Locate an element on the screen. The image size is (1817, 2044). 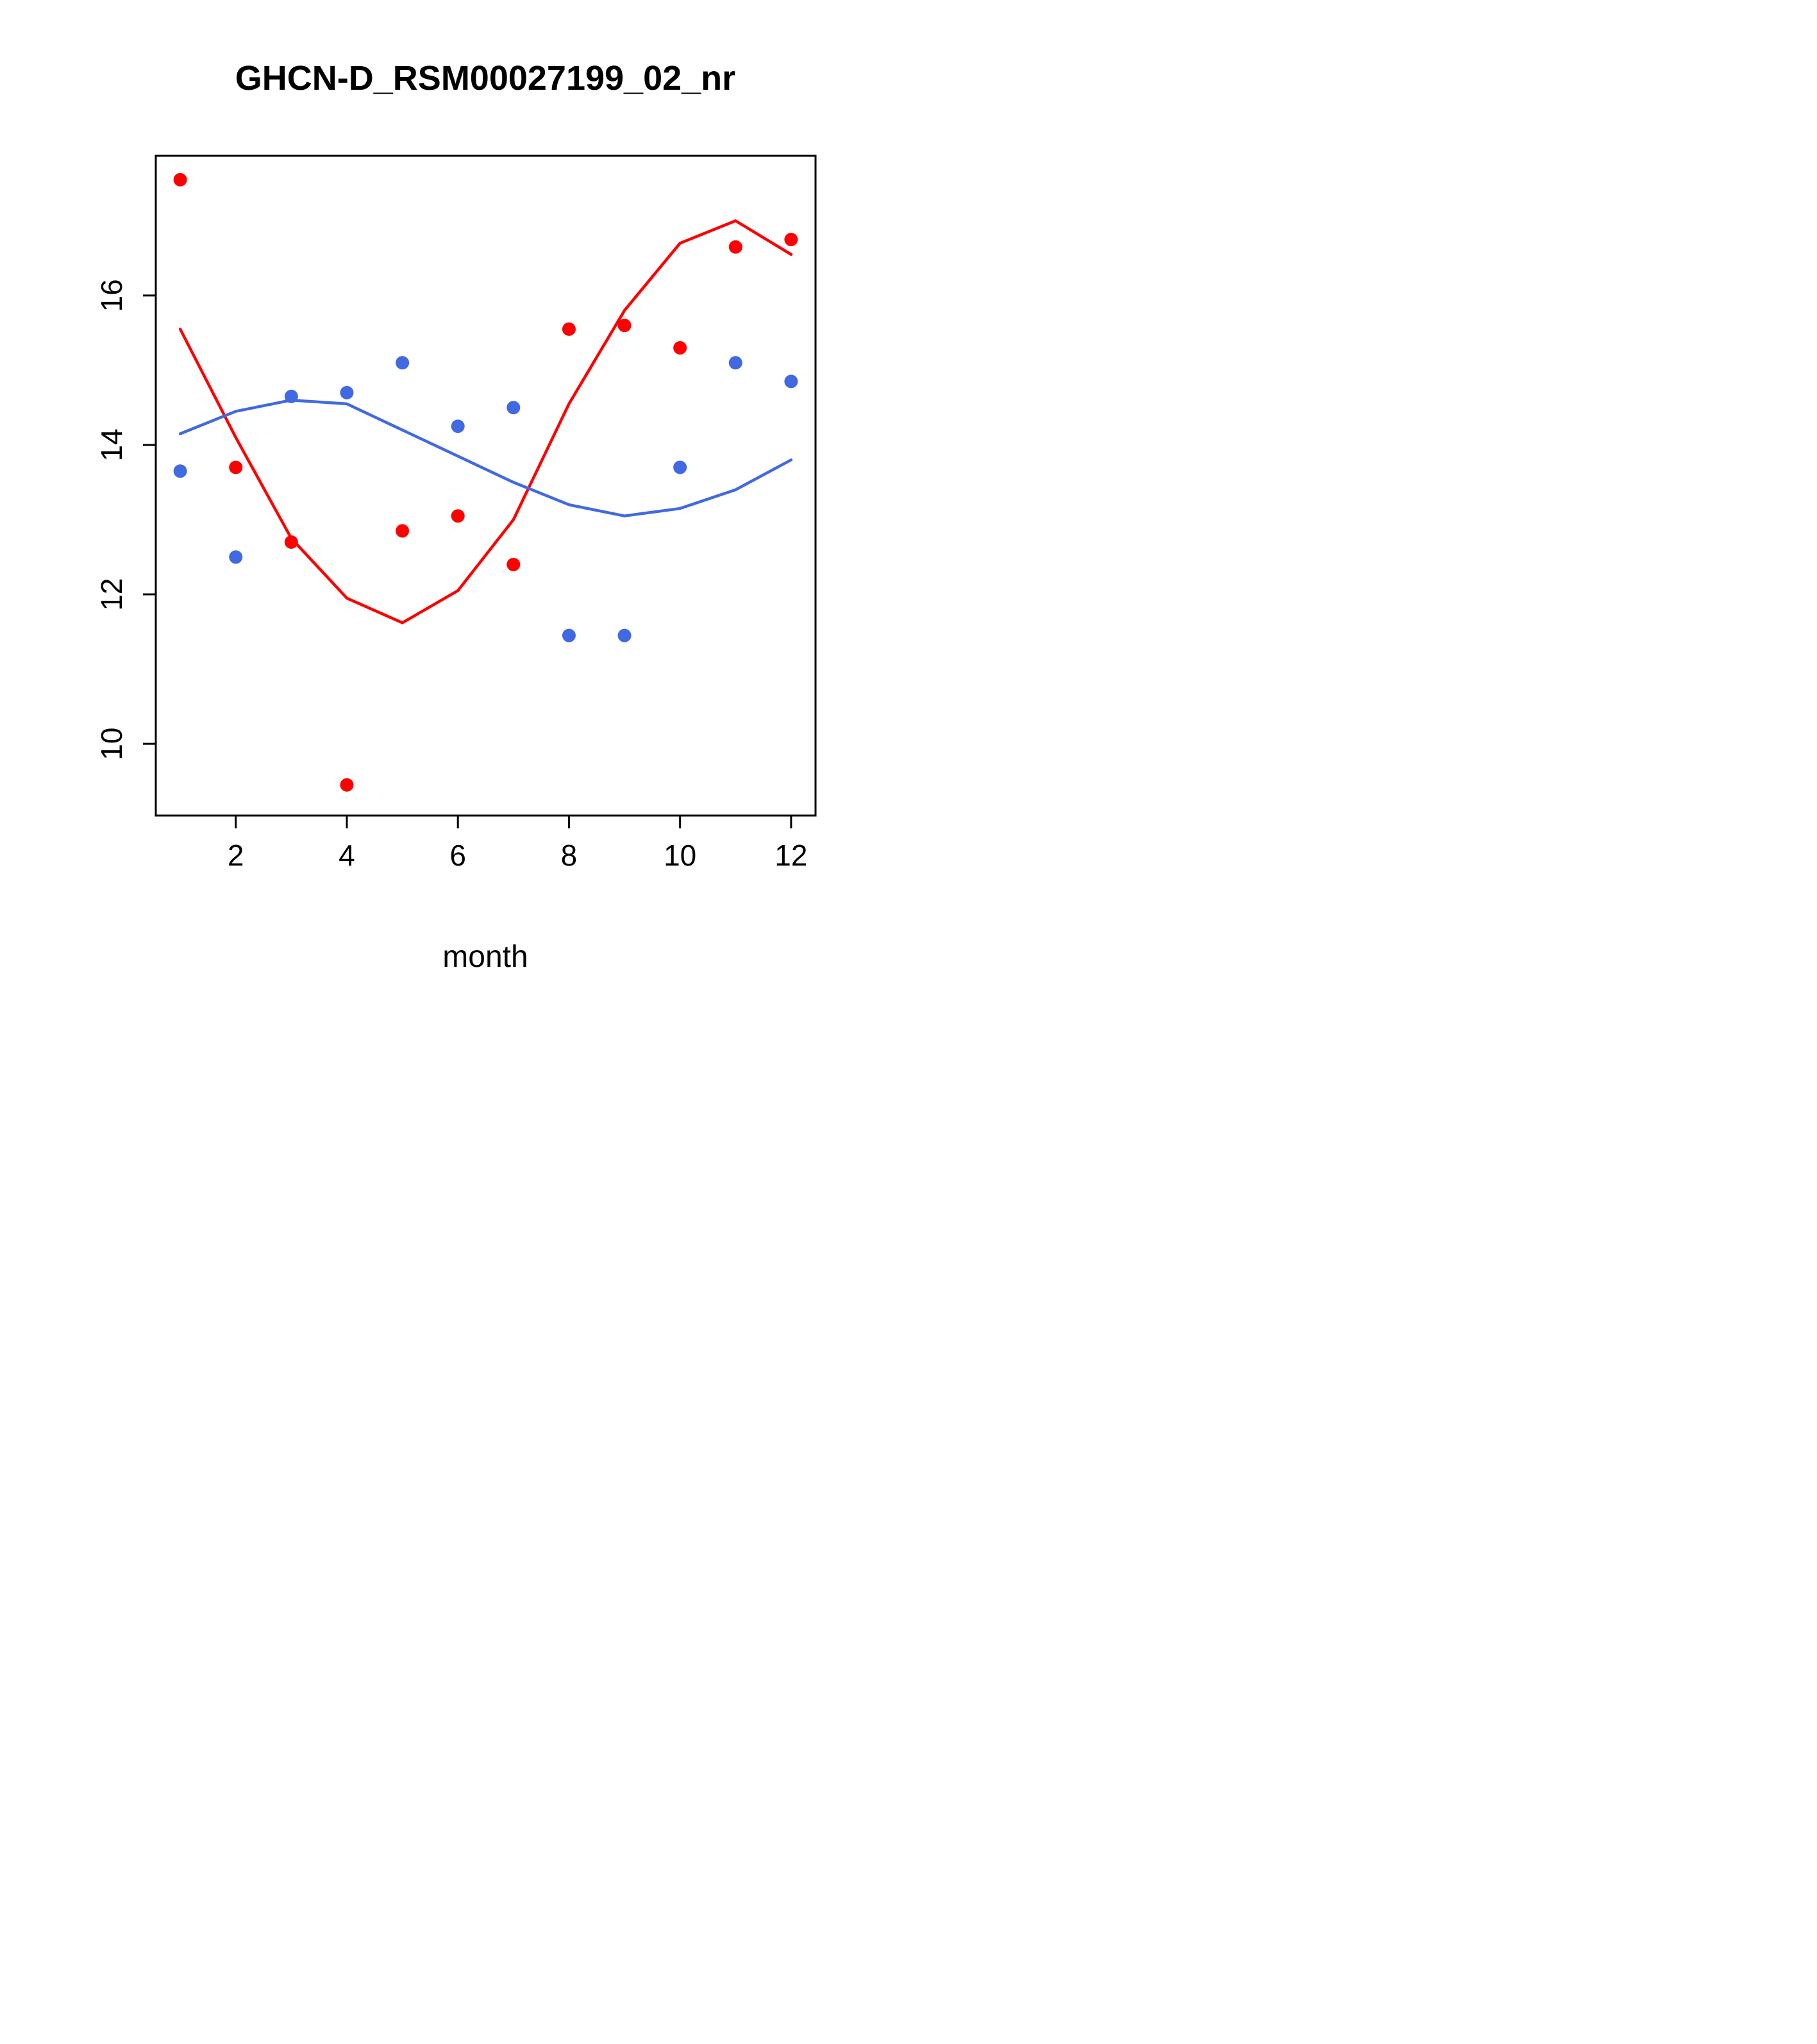
y-tick-label: 16 is located at coordinates (112, 296).